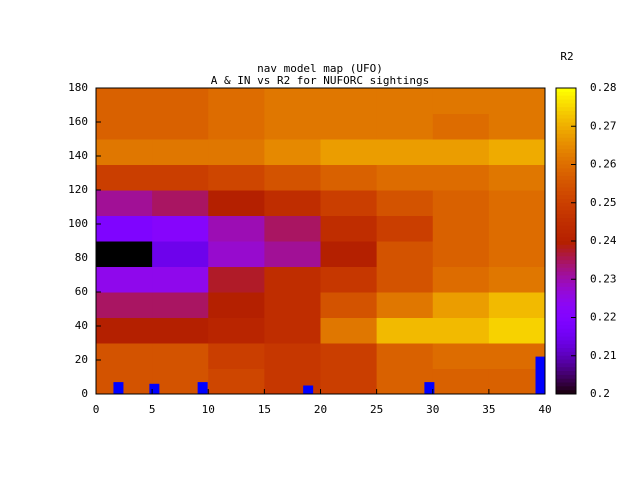 The image size is (640, 480). I want to click on y-tick-label: 0, so click(84, 393).